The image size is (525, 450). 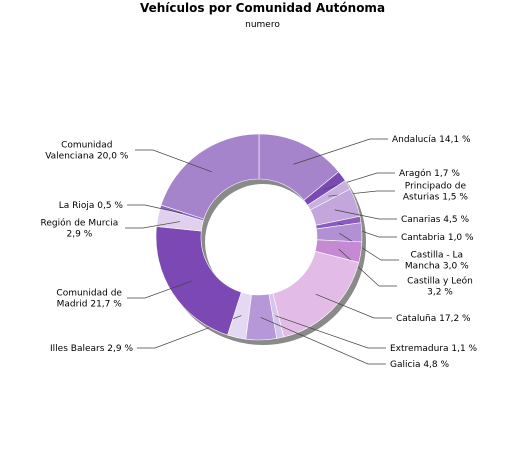 What do you see at coordinates (433, 319) in the screenshot?
I see `slice-label: Cataluña 17,2 %` at bounding box center [433, 319].